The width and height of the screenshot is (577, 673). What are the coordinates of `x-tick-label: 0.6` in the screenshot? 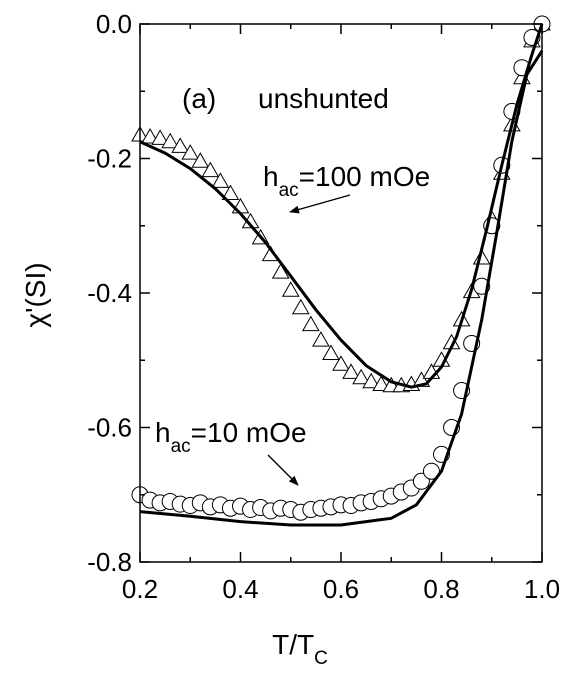 It's located at (341, 589).